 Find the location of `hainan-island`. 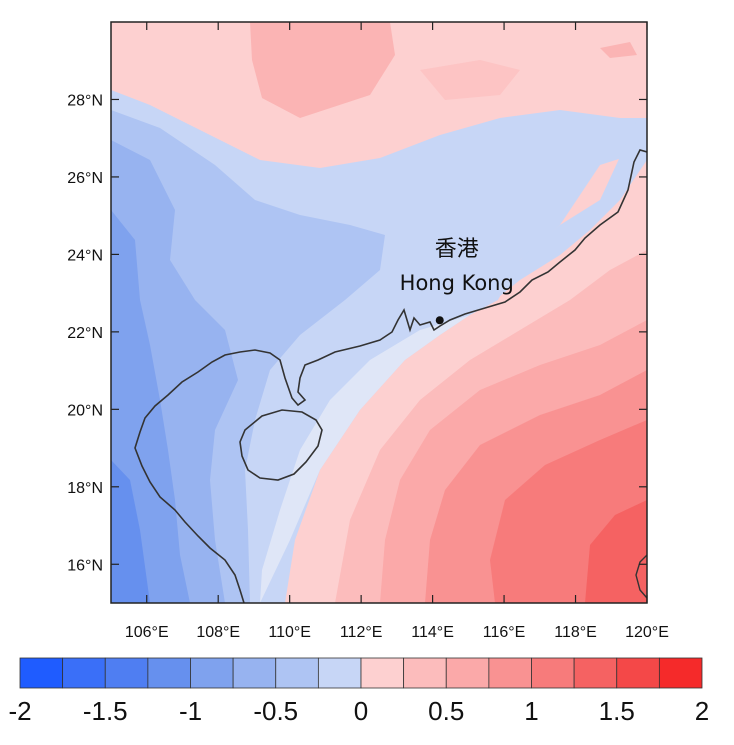

hainan-island is located at coordinates (281, 445).